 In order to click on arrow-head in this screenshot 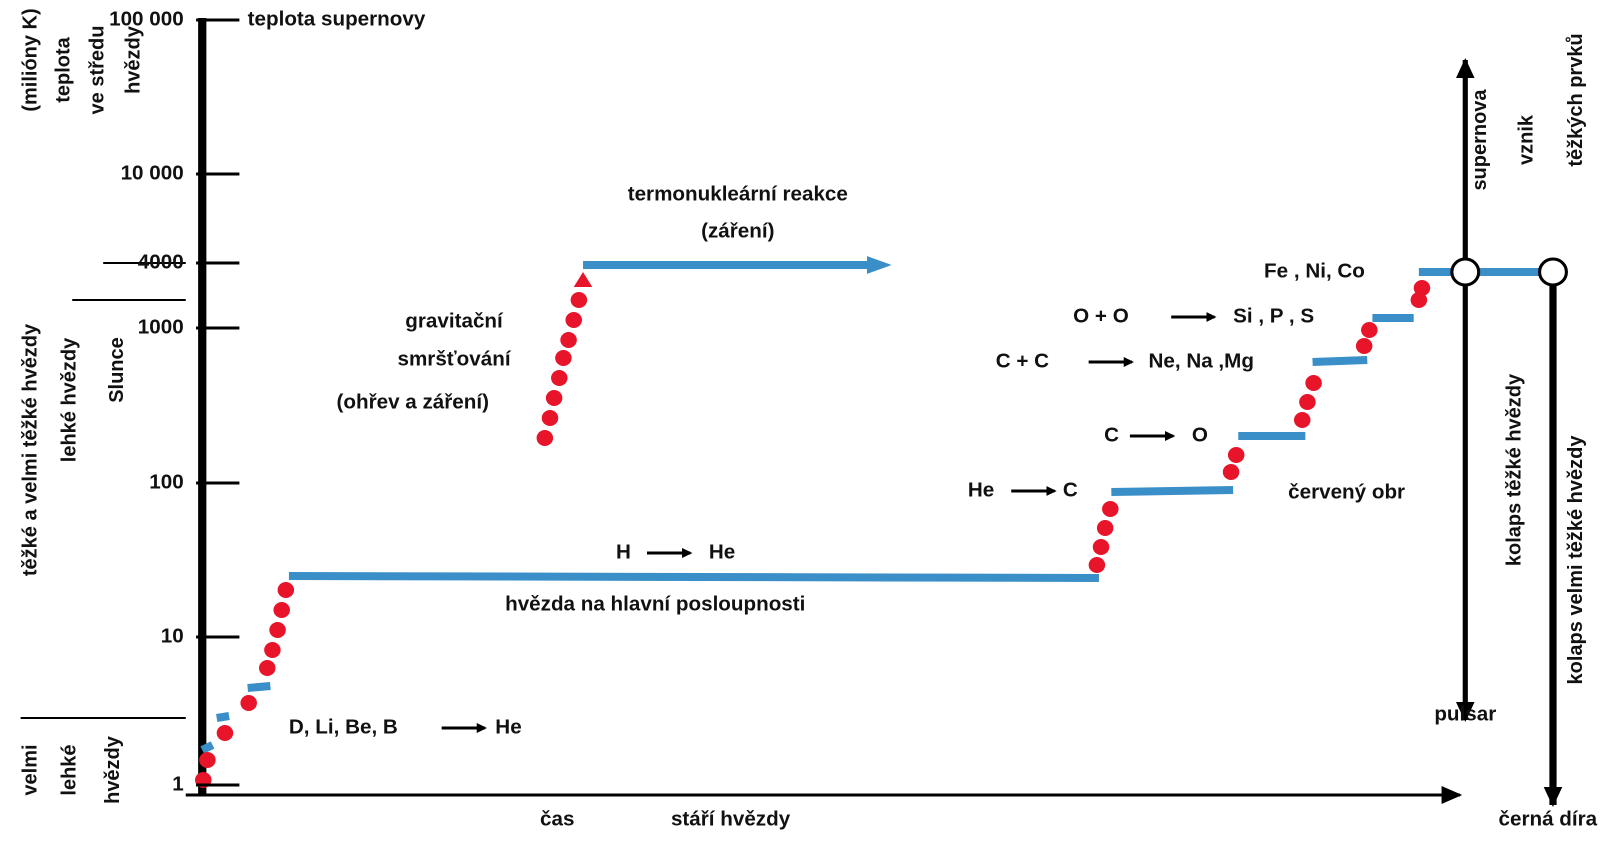, I will do `click(583, 279)`.